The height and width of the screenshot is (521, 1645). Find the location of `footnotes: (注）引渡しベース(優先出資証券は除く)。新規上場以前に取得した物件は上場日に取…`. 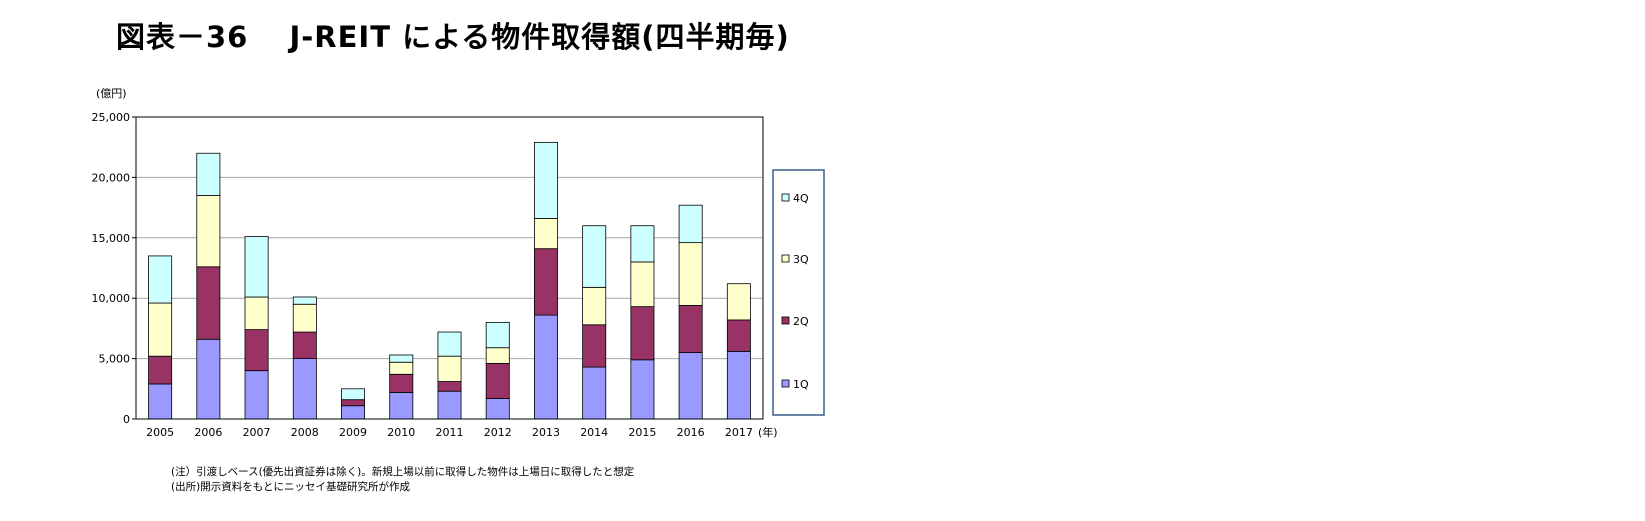

footnotes: (注）引渡しベース(優先出資証券は除く)。新規上場以前に取得した物件は上場日に取… is located at coordinates (402, 480).